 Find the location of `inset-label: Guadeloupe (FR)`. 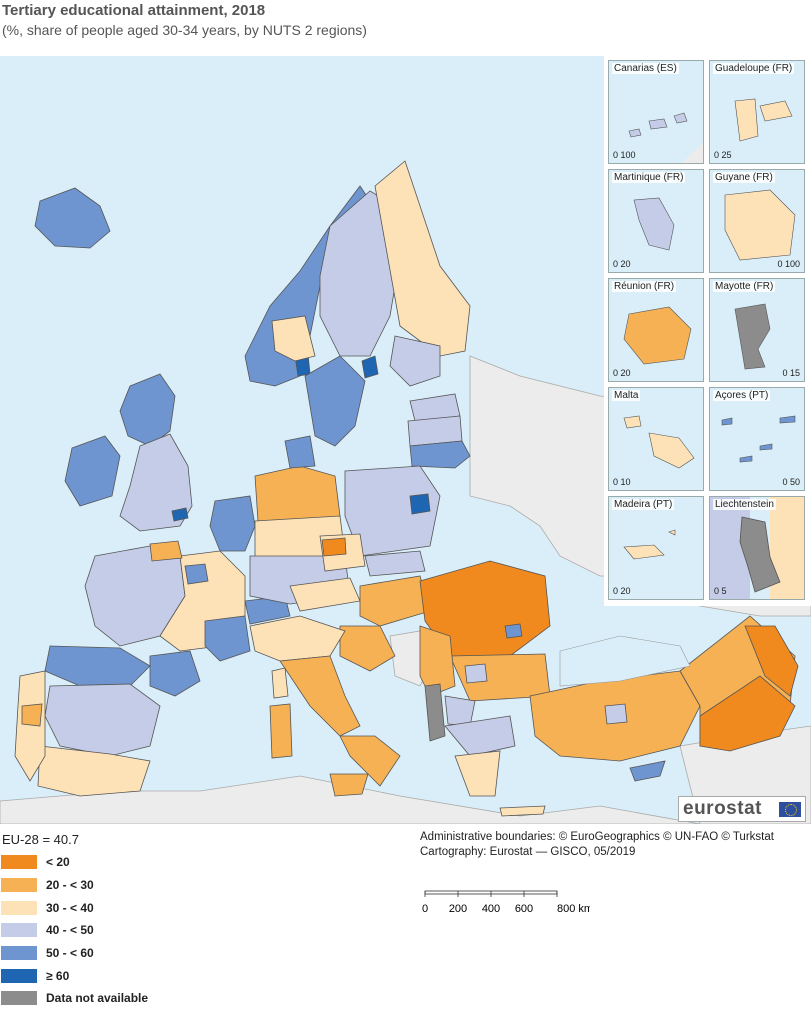

inset-label: Guadeloupe (FR) is located at coordinates (754, 68).